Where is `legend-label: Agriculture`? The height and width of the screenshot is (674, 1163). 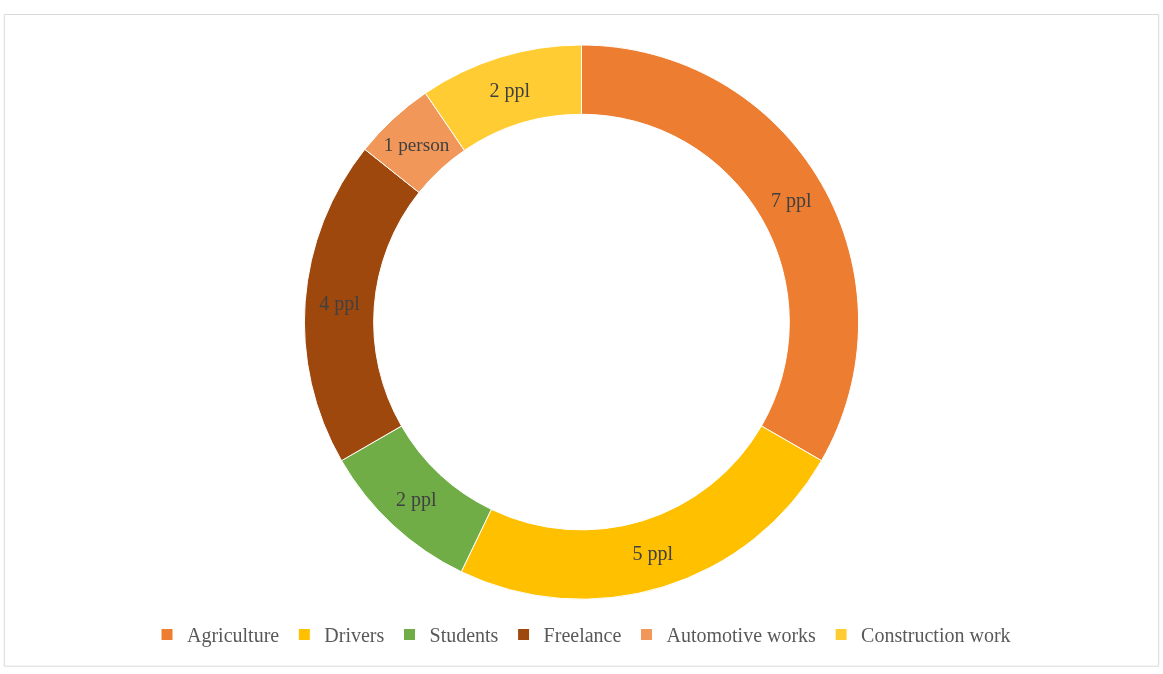
legend-label: Agriculture is located at coordinates (233, 636).